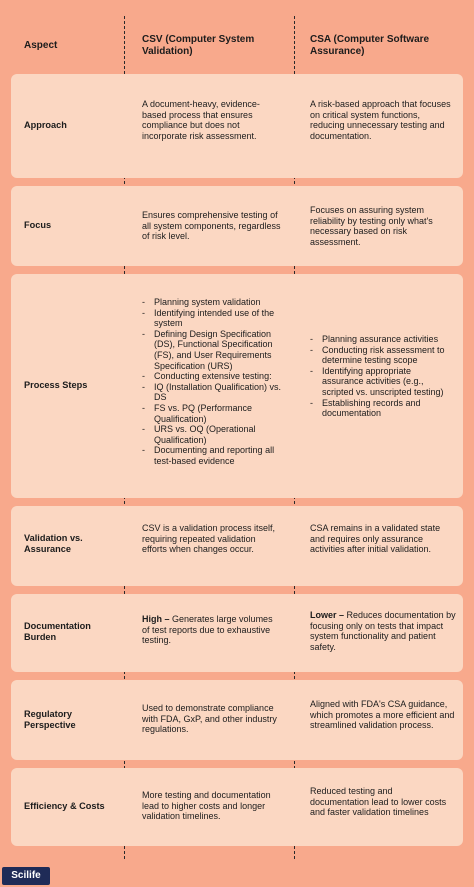  I want to click on table-row-documentation-burden, so click(237, 633).